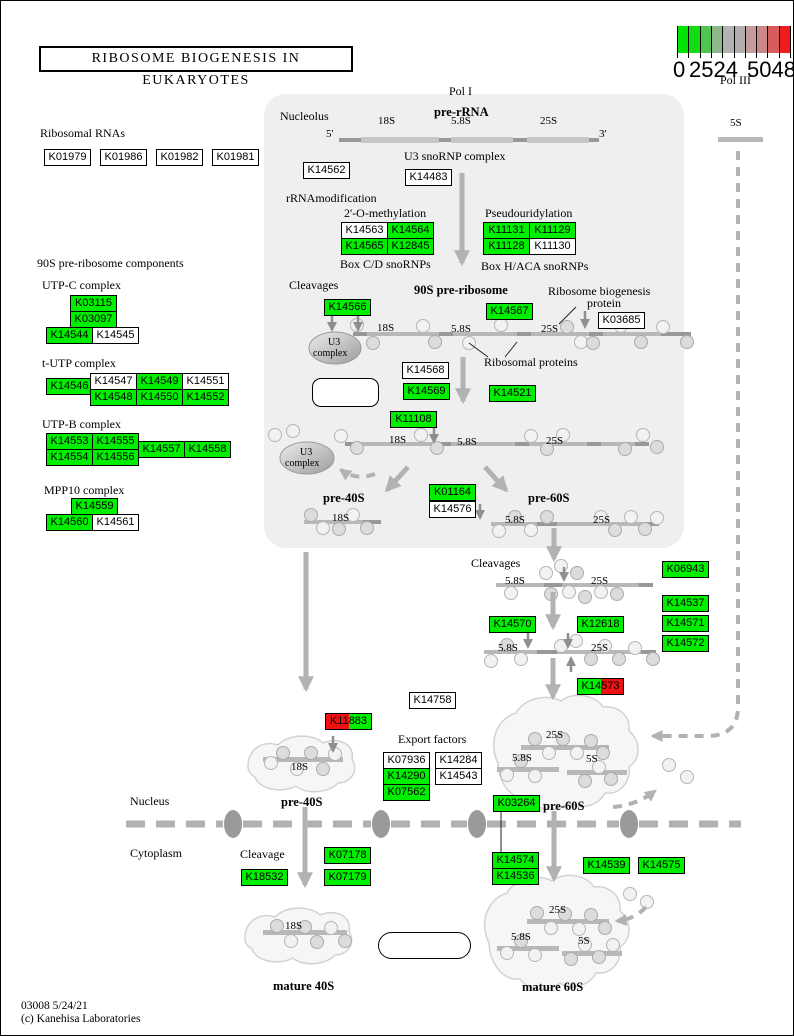 Image resolution: width=794 pixels, height=1036 pixels. I want to click on kbox-K14539: K14539, so click(606, 865).